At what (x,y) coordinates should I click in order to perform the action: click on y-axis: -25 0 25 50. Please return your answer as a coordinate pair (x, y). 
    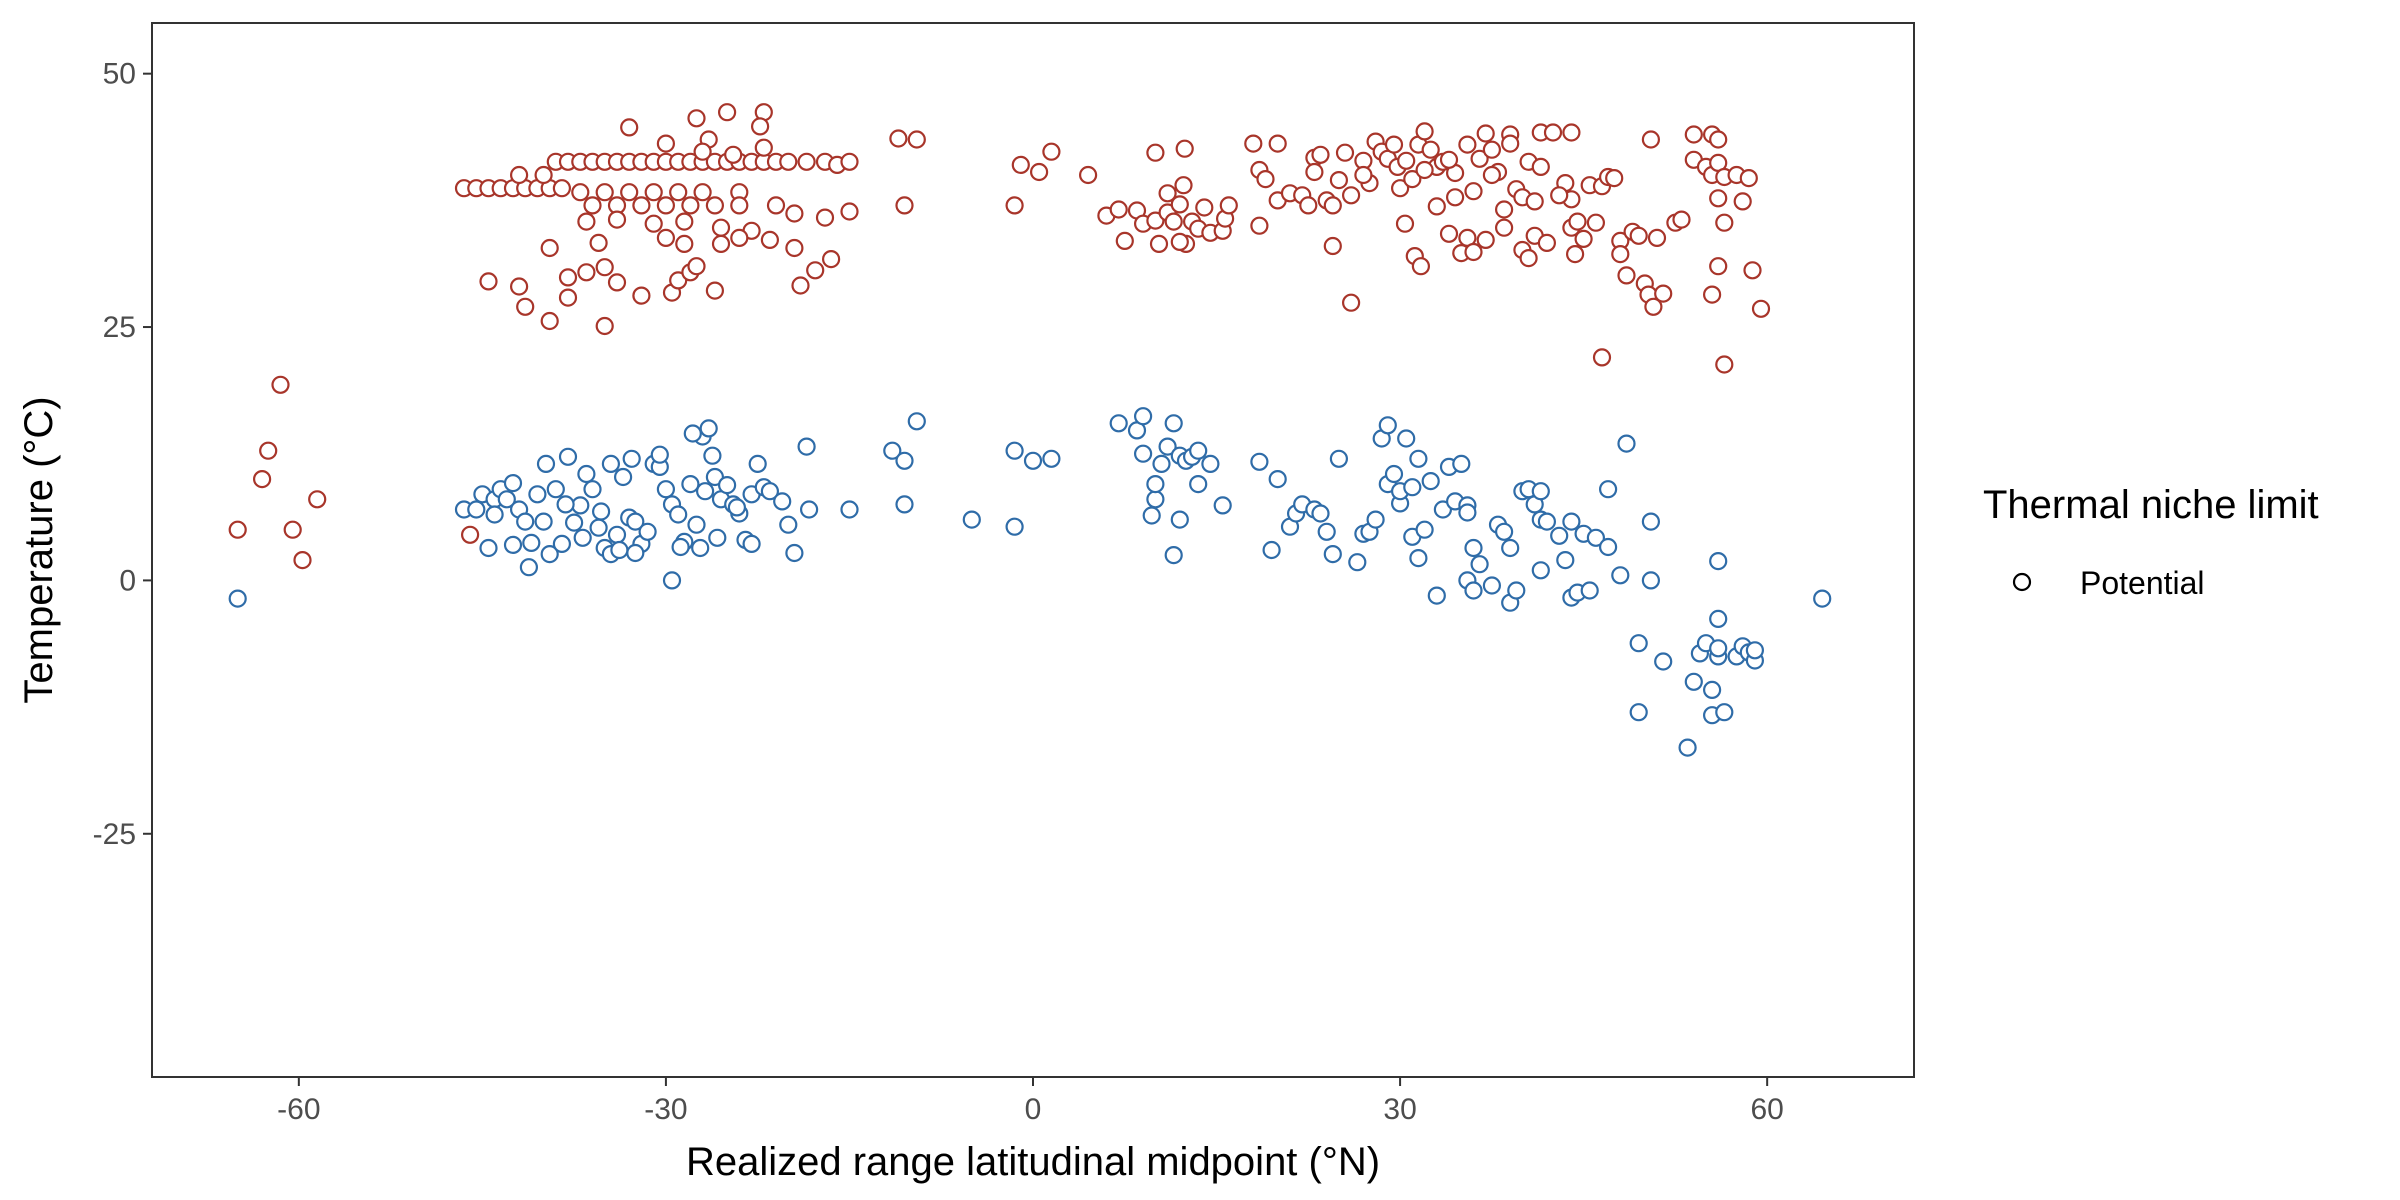
    Looking at the image, I should click on (122, 454).